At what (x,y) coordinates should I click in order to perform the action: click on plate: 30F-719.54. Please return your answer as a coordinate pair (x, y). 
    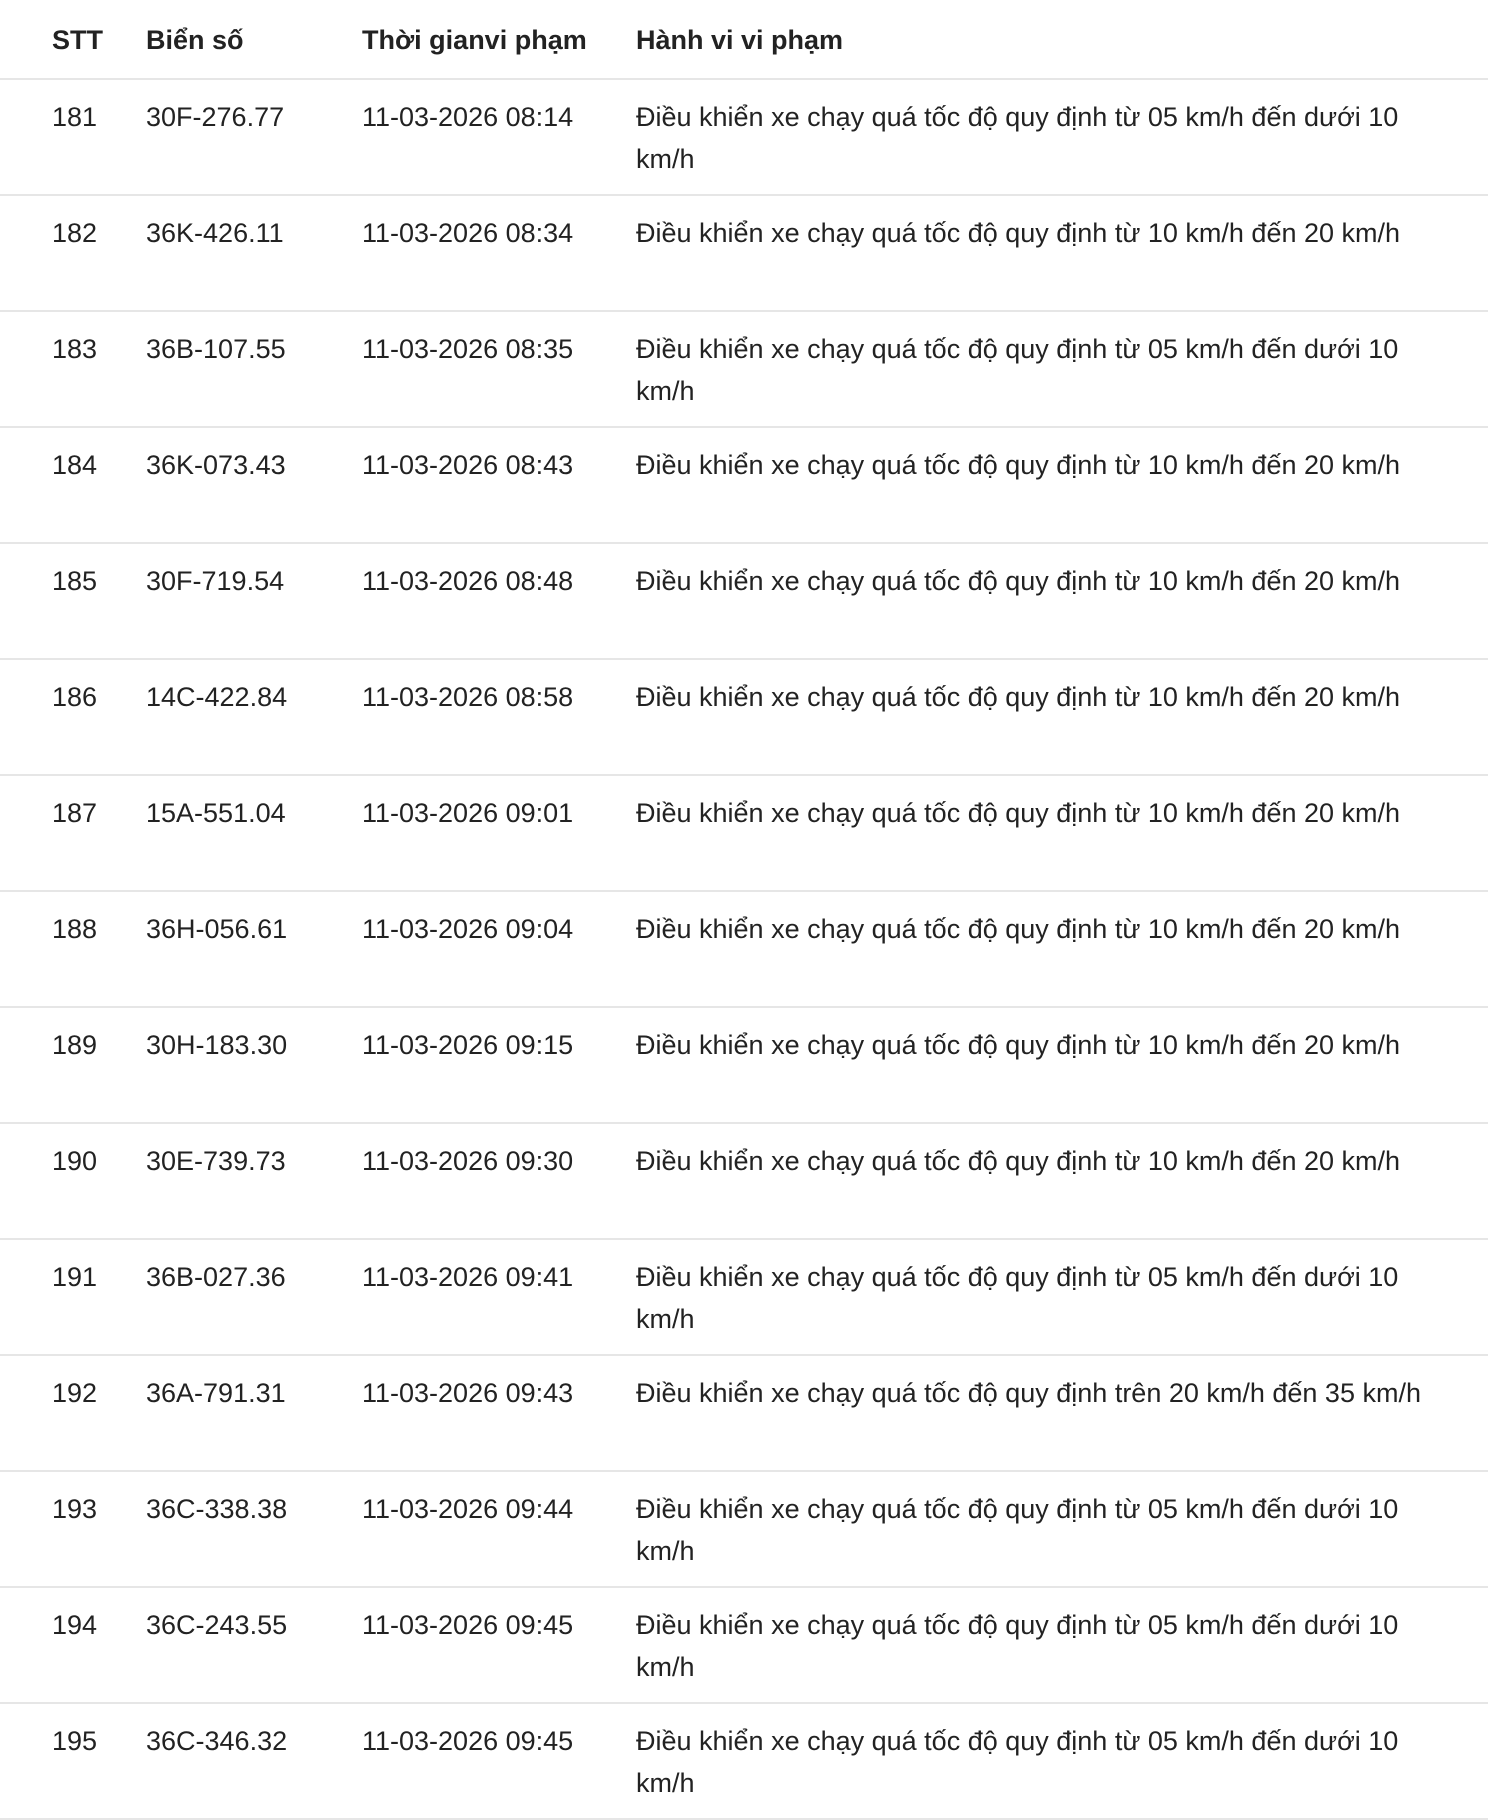
    Looking at the image, I should click on (254, 601).